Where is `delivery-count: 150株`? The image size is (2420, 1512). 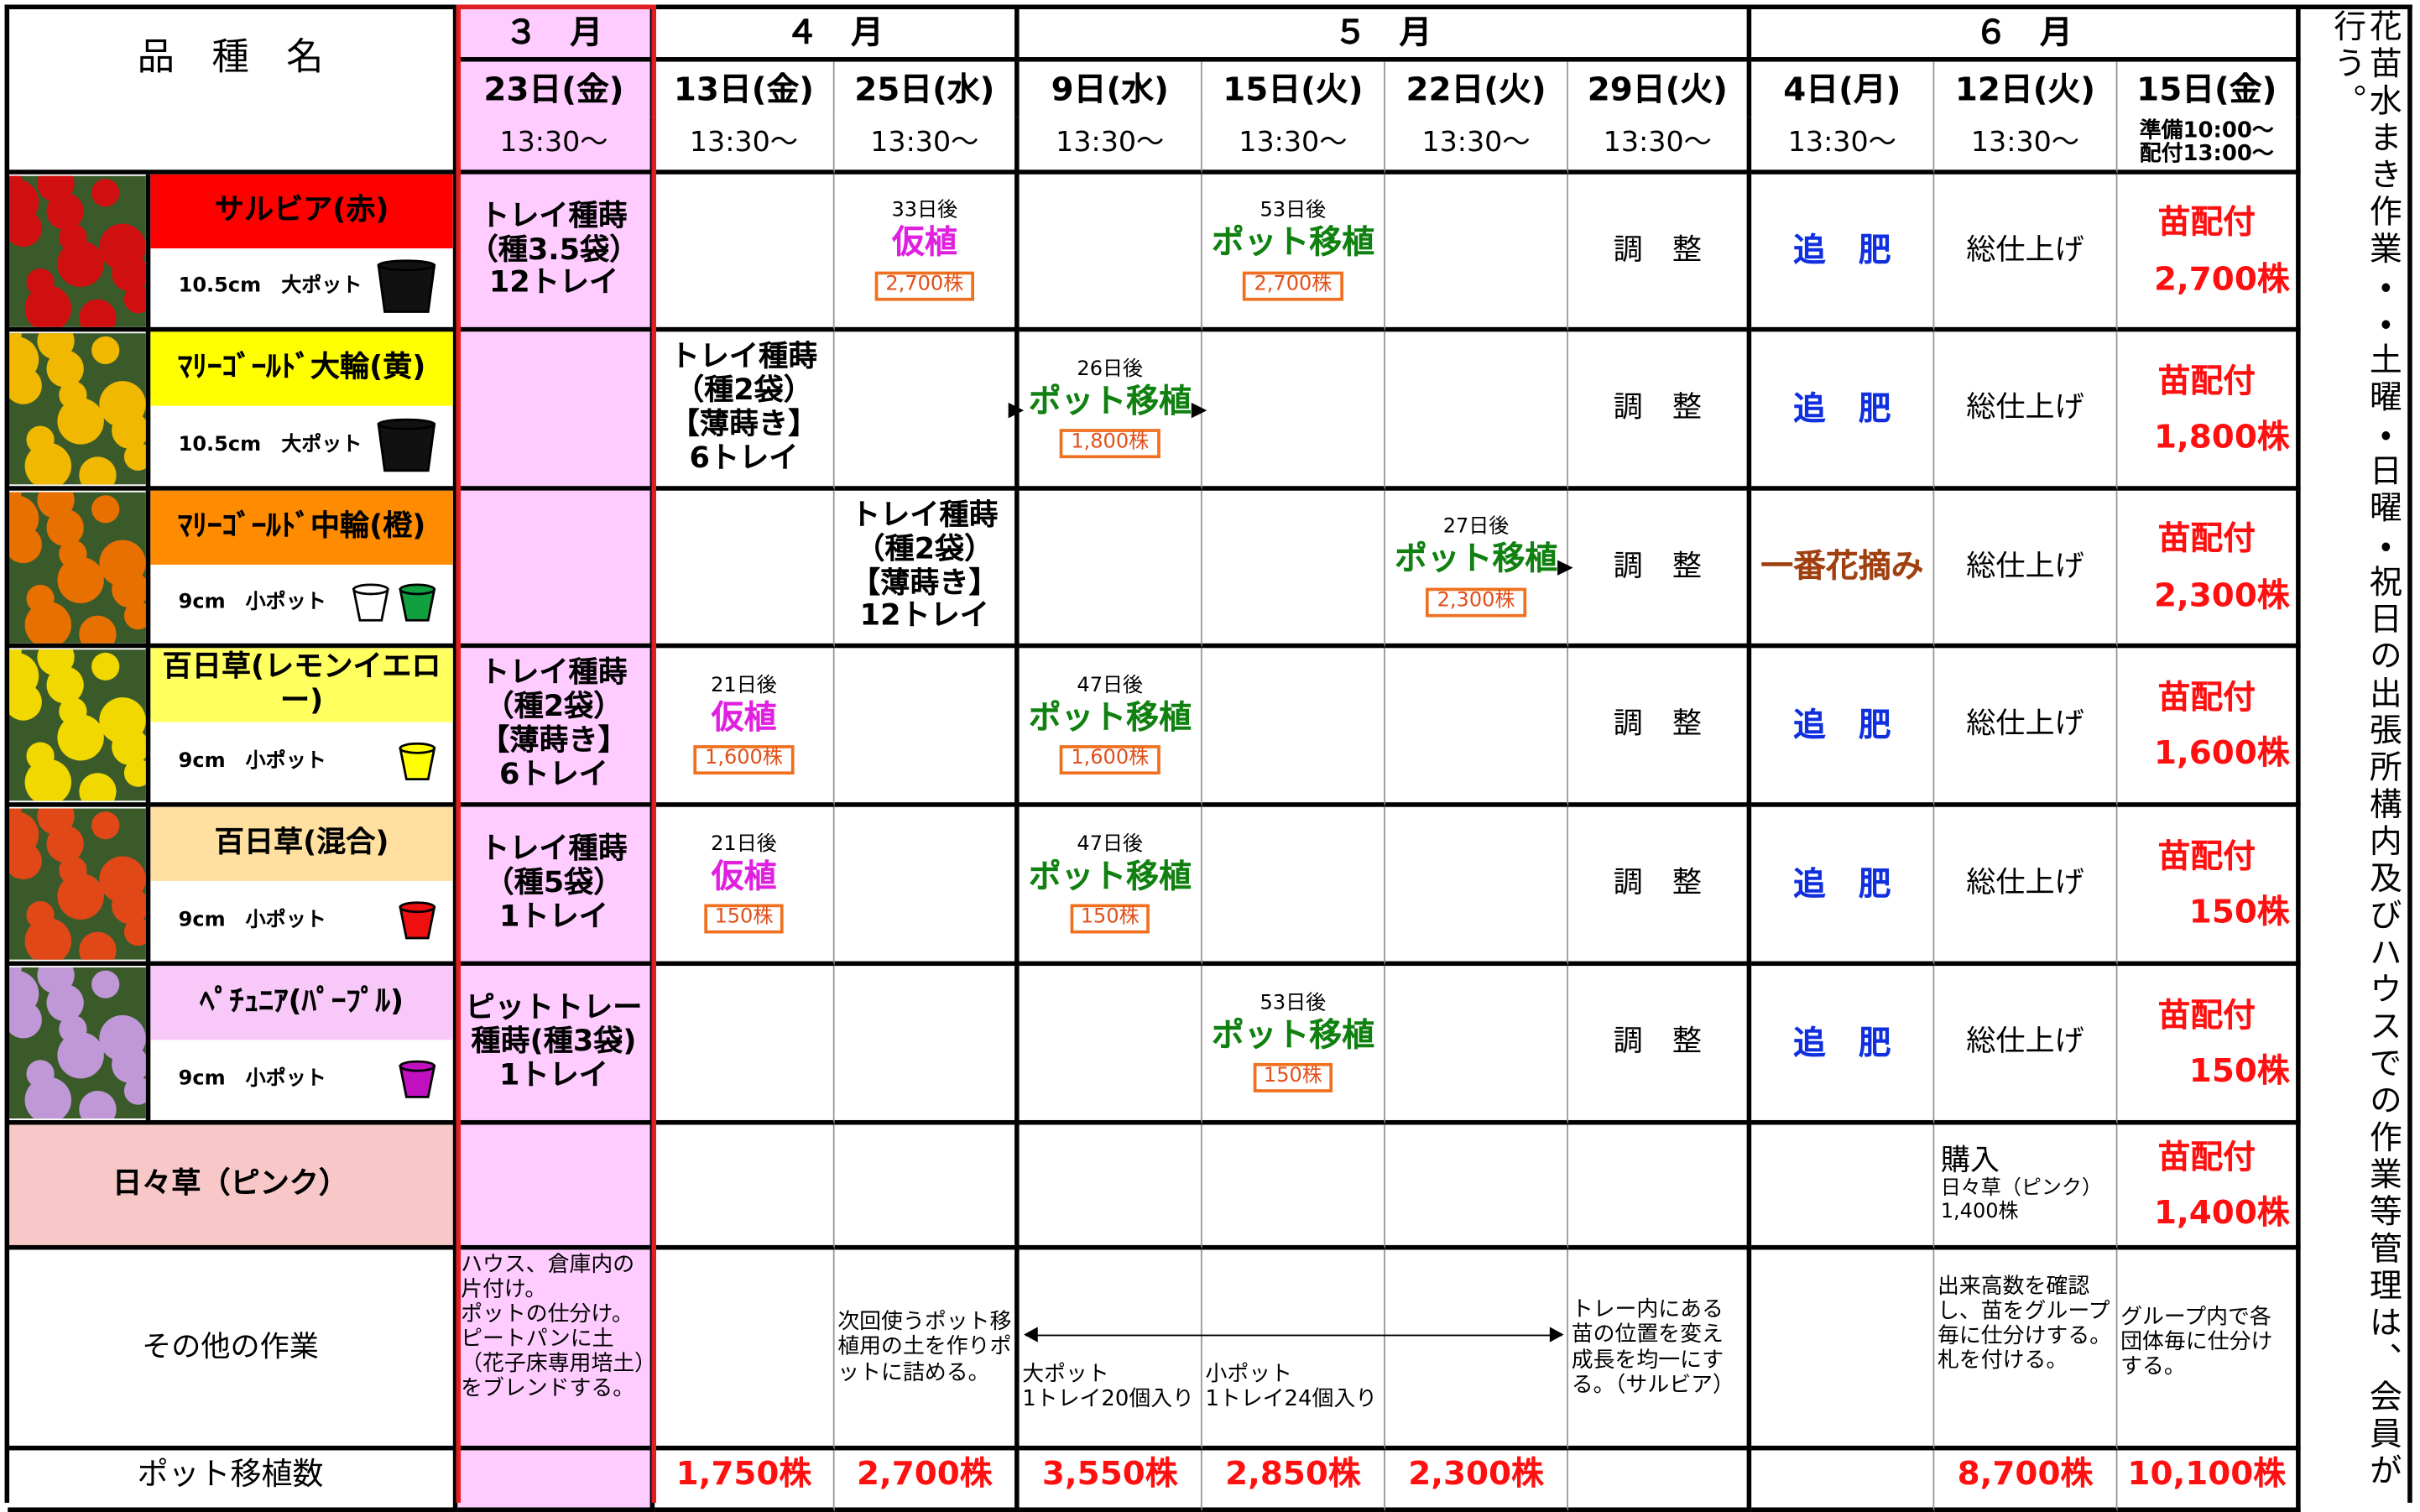 delivery-count: 150株 is located at coordinates (2239, 1071).